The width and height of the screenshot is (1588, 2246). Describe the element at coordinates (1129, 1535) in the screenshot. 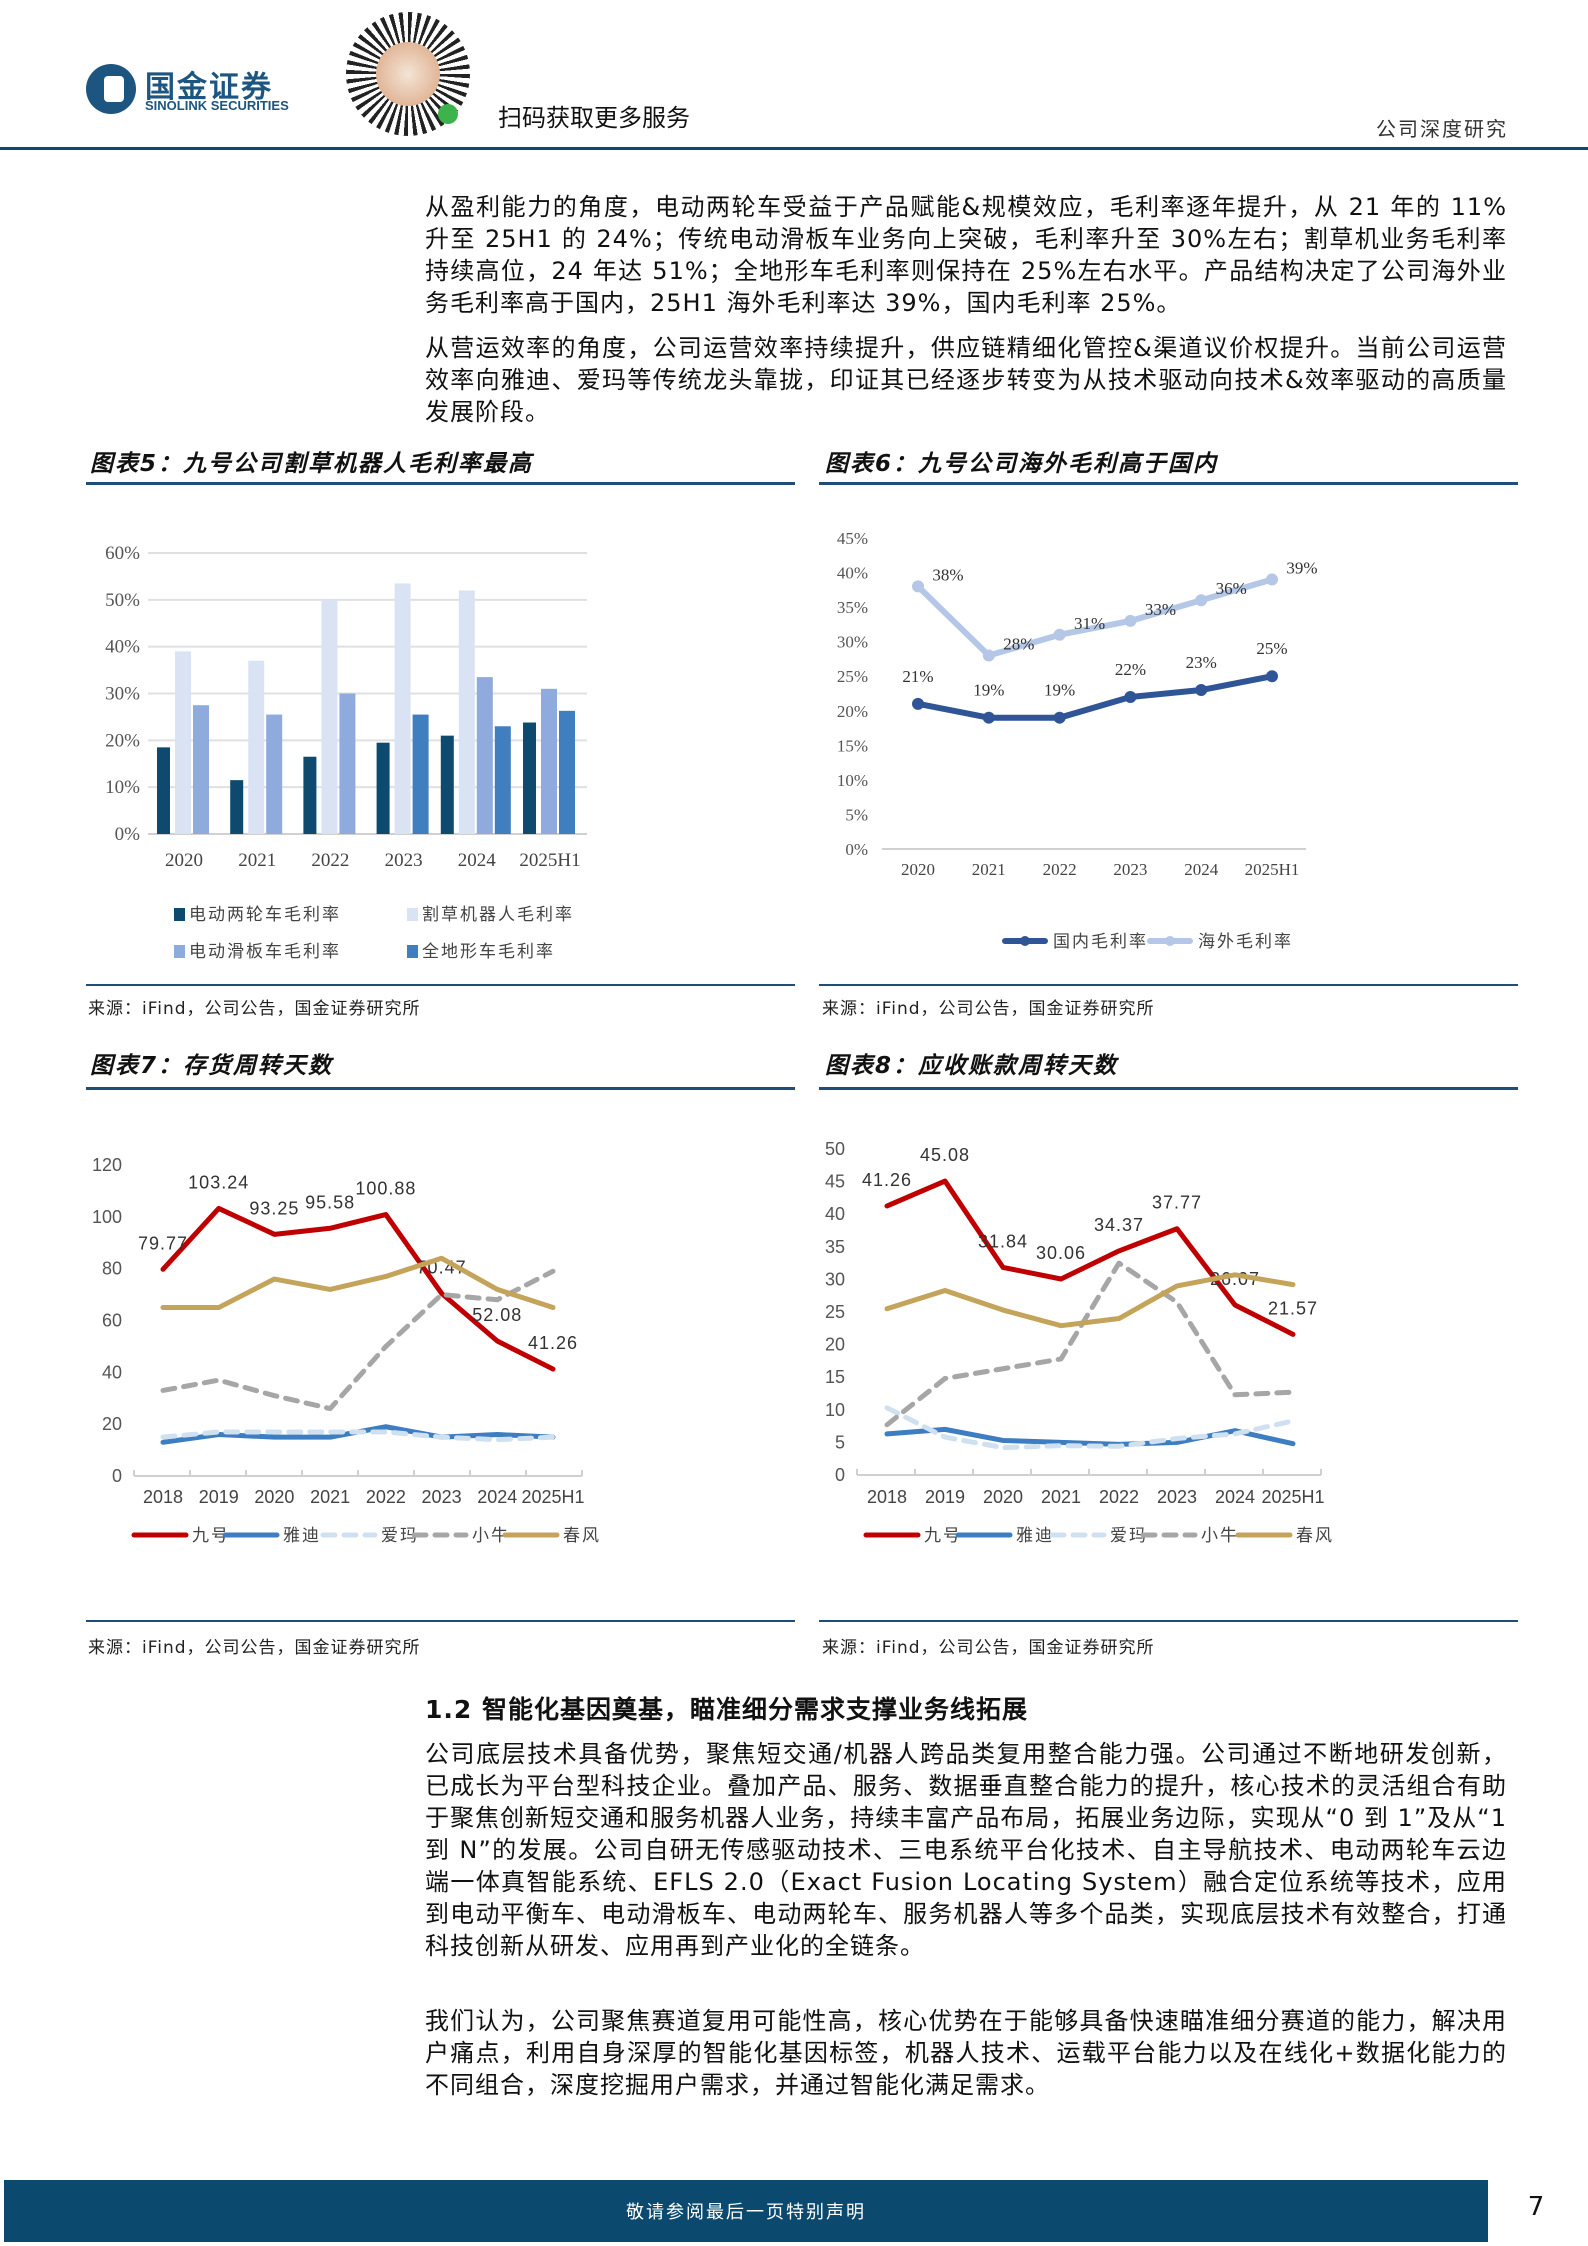

I see `legend-label: 爱玛` at that location.